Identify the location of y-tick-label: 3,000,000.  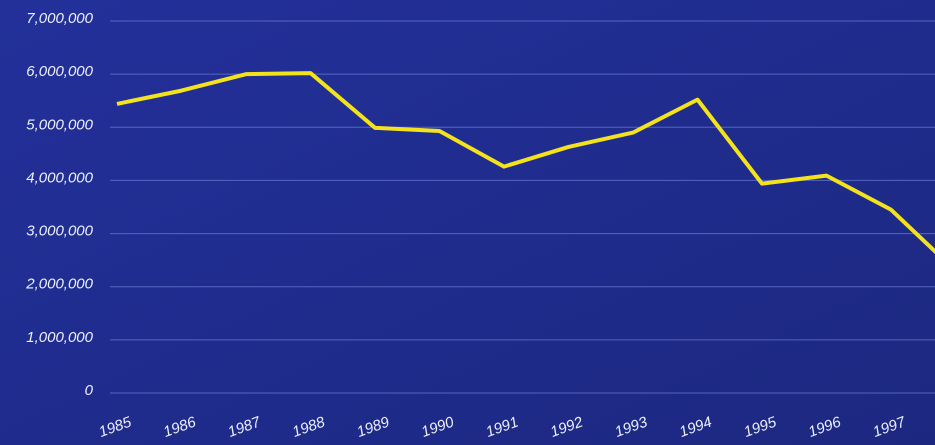
(59, 231).